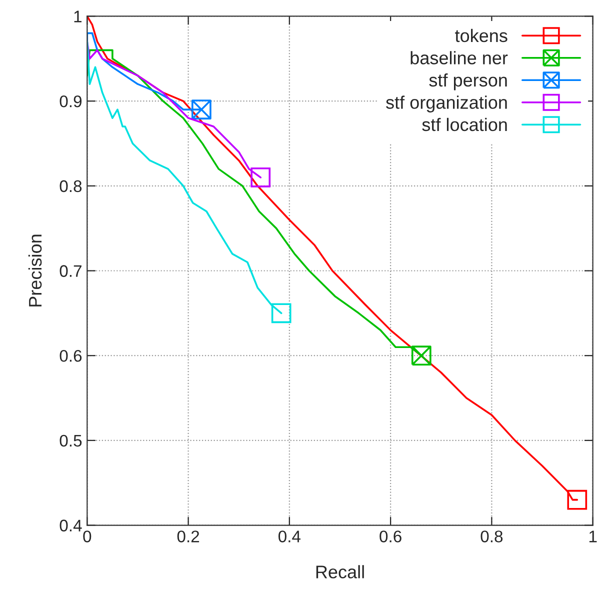 This screenshot has width=597, height=601. Describe the element at coordinates (289, 536) in the screenshot. I see `x-tick-label: 0.4` at that location.